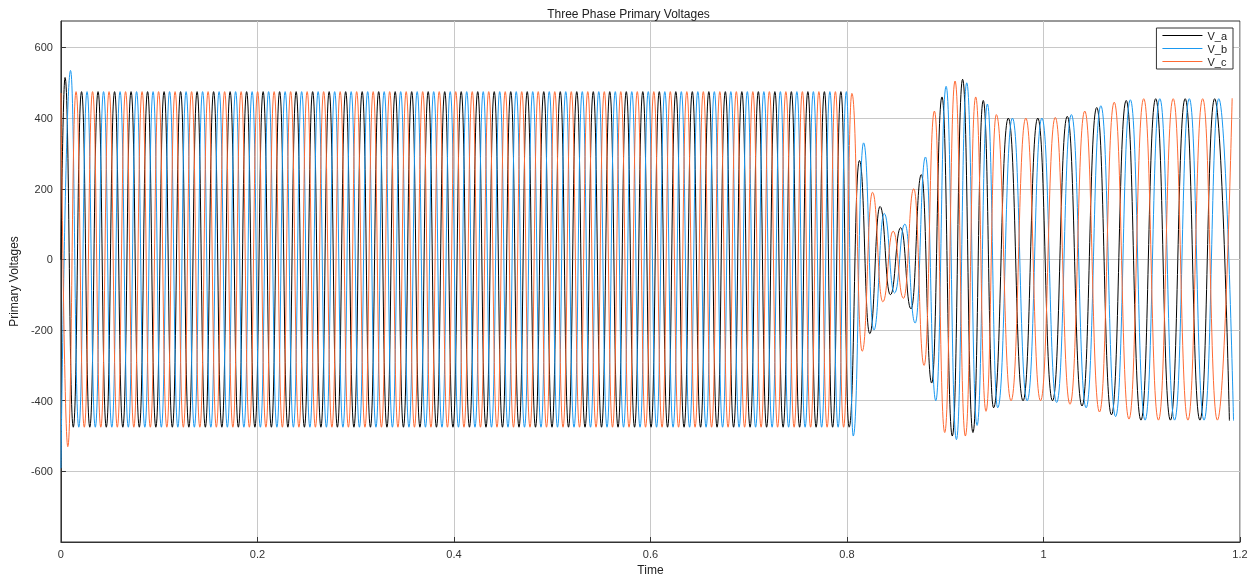 Image resolution: width=1257 pixels, height=581 pixels. I want to click on x-tick-label: 1.2, so click(1240, 553).